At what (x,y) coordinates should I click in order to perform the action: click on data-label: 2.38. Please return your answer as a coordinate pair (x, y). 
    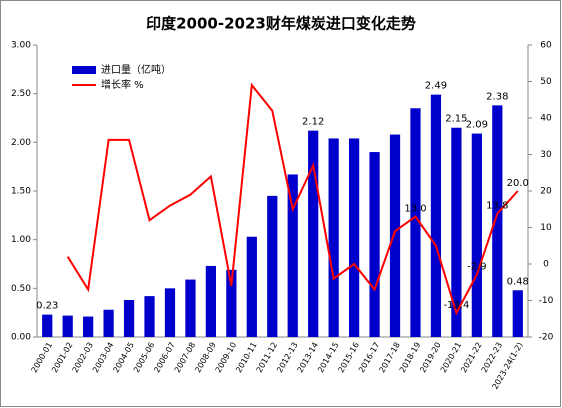
    Looking at the image, I should click on (497, 96).